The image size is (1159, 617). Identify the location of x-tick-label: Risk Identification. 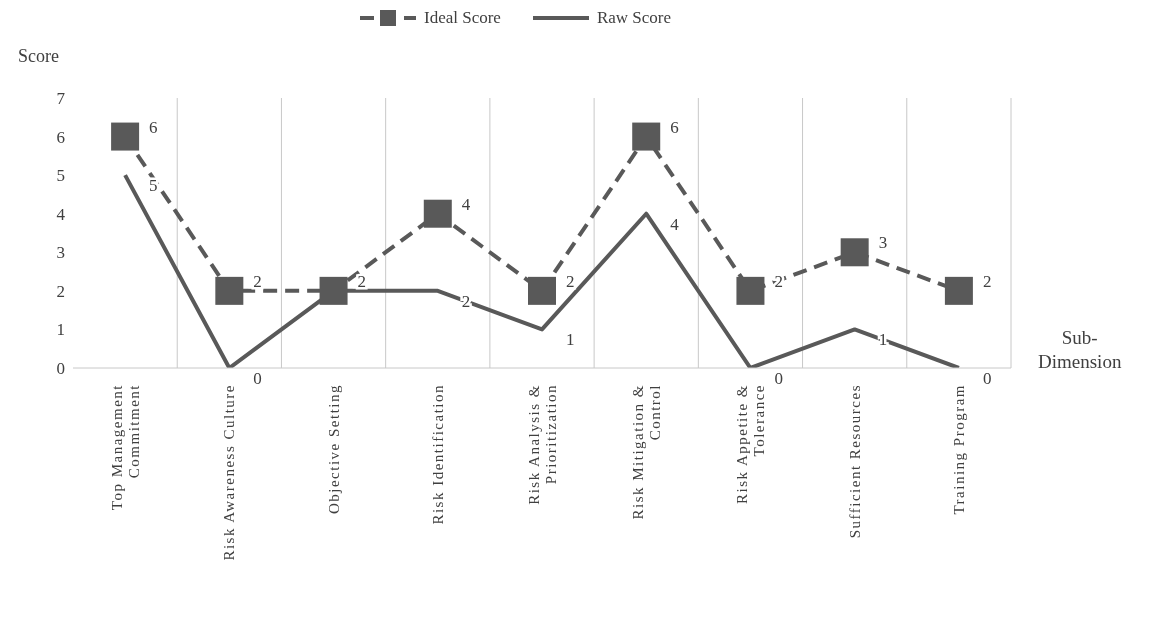
(437, 454).